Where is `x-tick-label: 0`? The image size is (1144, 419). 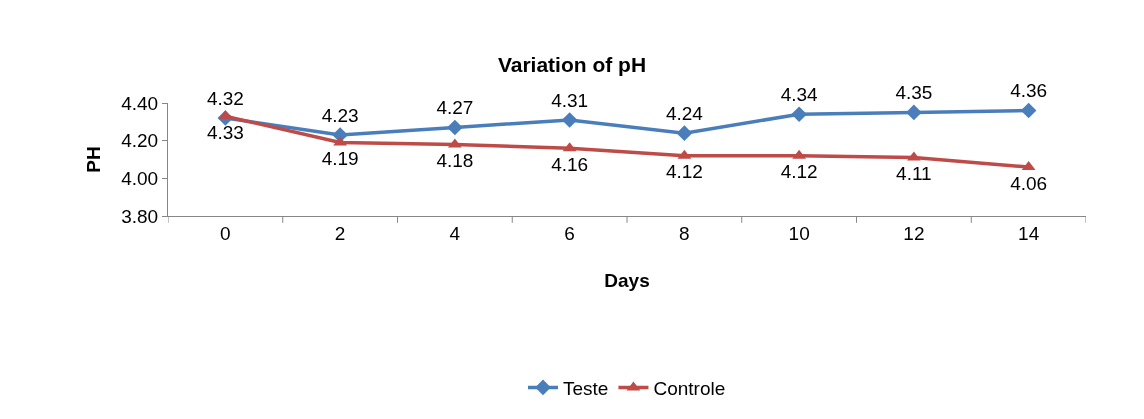
x-tick-label: 0 is located at coordinates (225, 233).